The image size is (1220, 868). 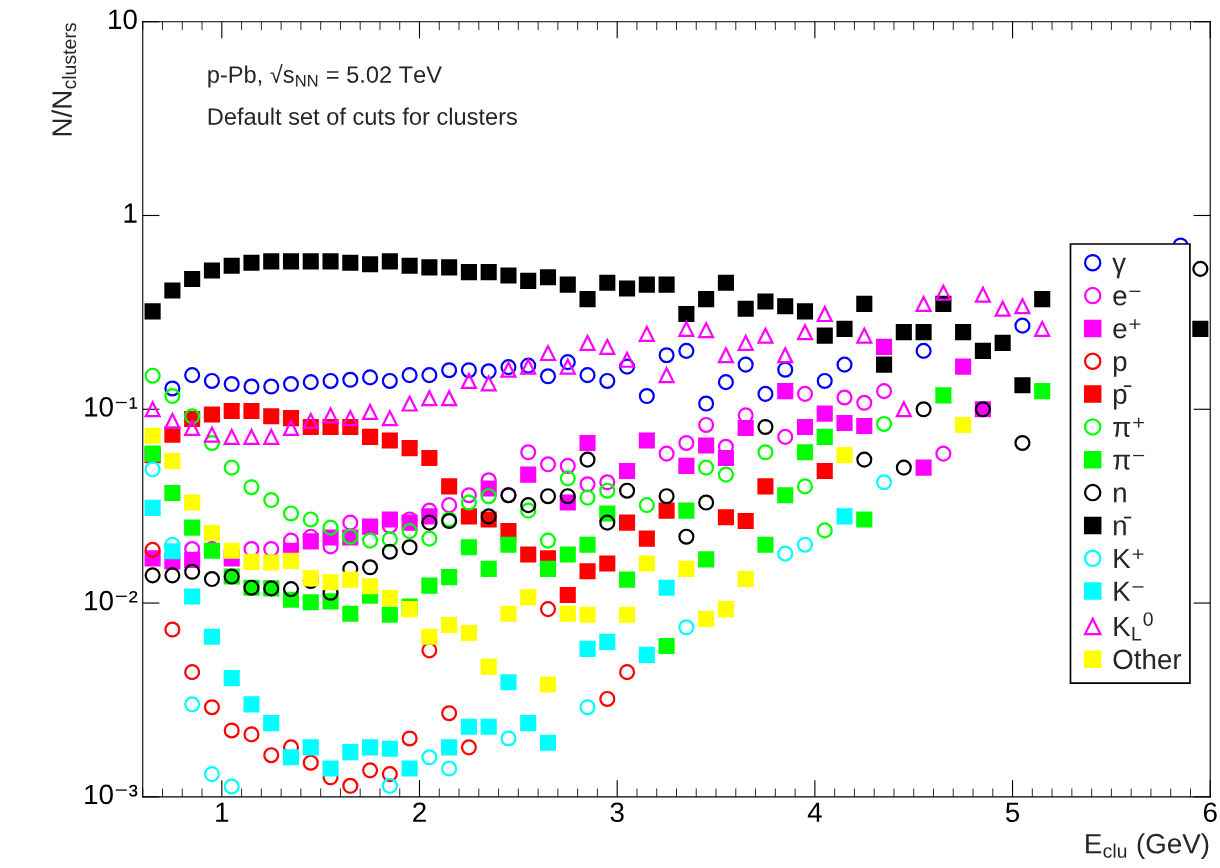 What do you see at coordinates (130, 213) in the screenshot?
I see `y-tick-label: 1` at bounding box center [130, 213].